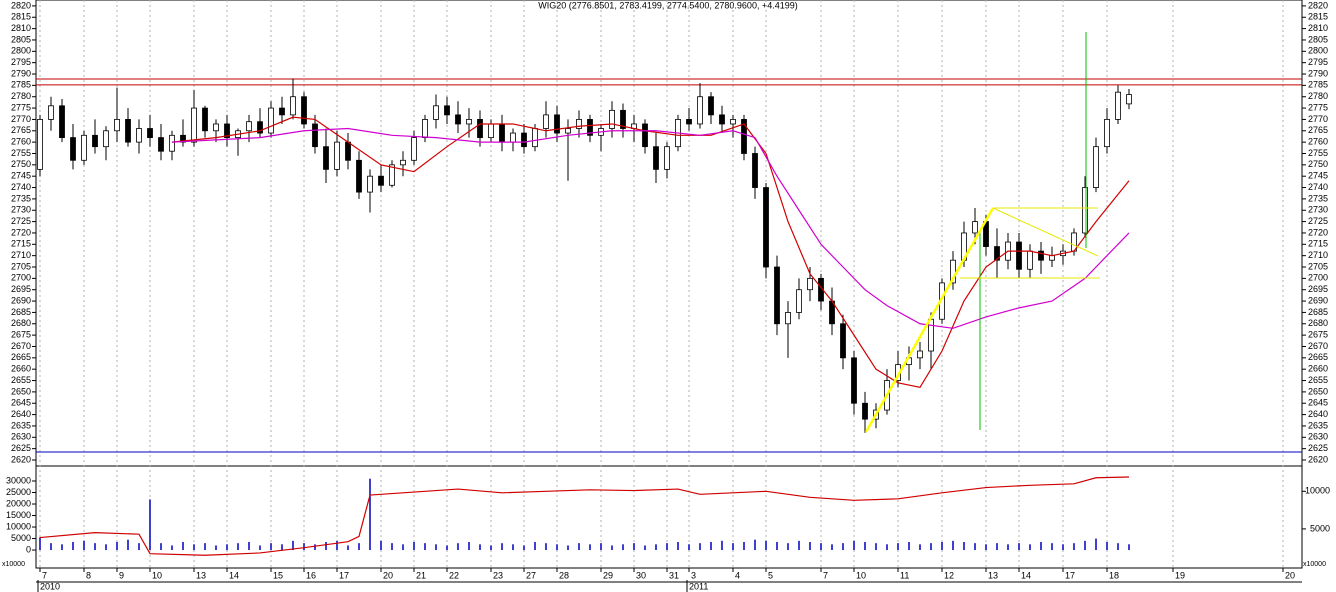 This screenshot has width=1336, height=592. Describe the element at coordinates (674, 575) in the screenshot. I see `x-tick-label: 31` at that location.